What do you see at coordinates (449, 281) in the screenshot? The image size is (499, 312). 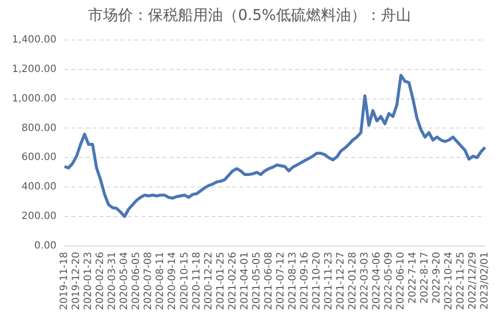 I see `x-tick-label: 2022-10-24` at bounding box center [449, 281].